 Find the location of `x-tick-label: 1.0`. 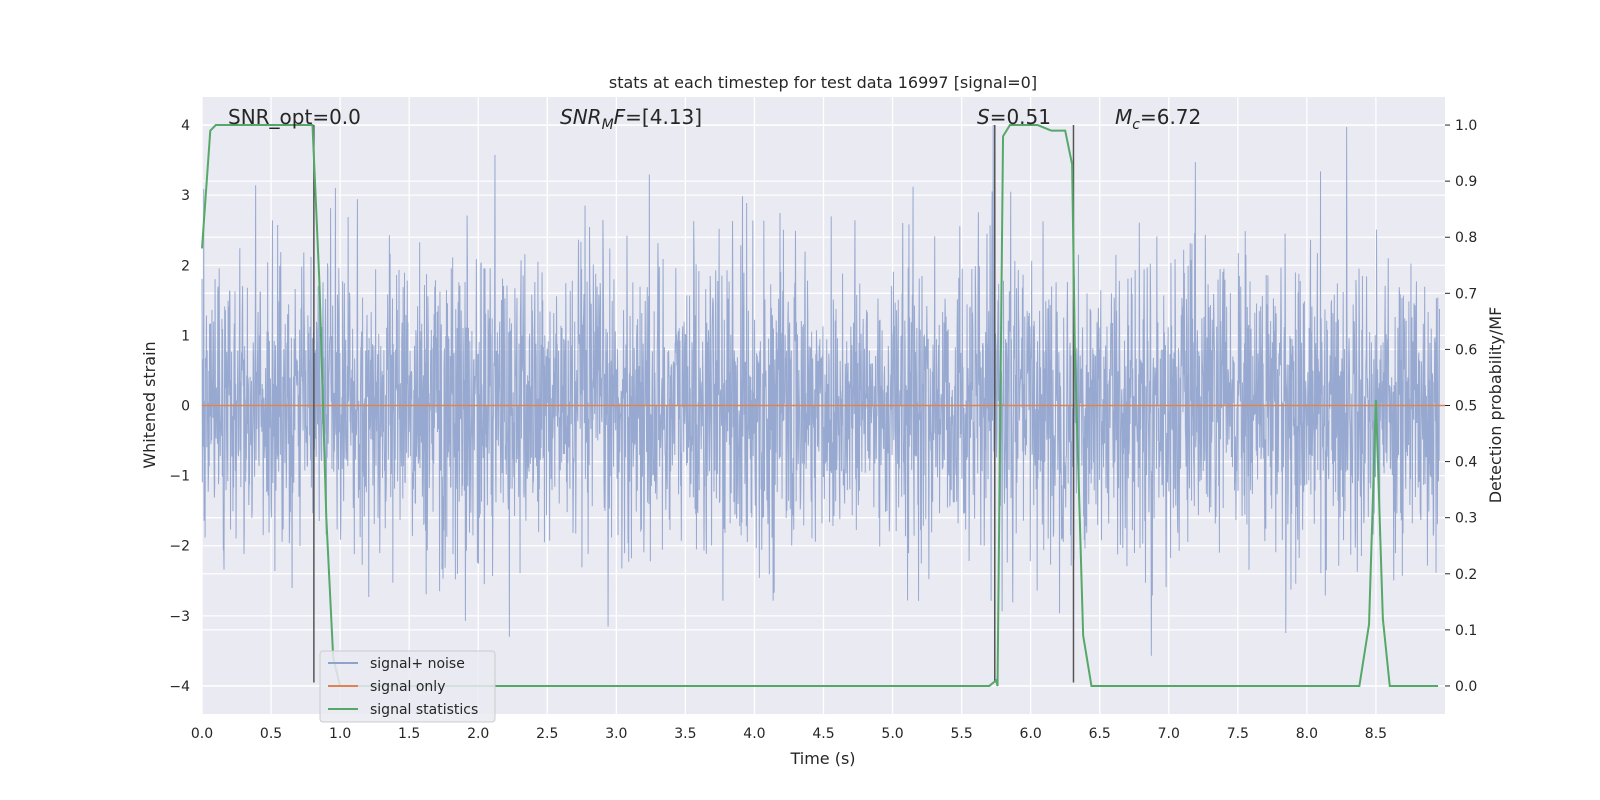

x-tick-label: 1.0 is located at coordinates (340, 734).